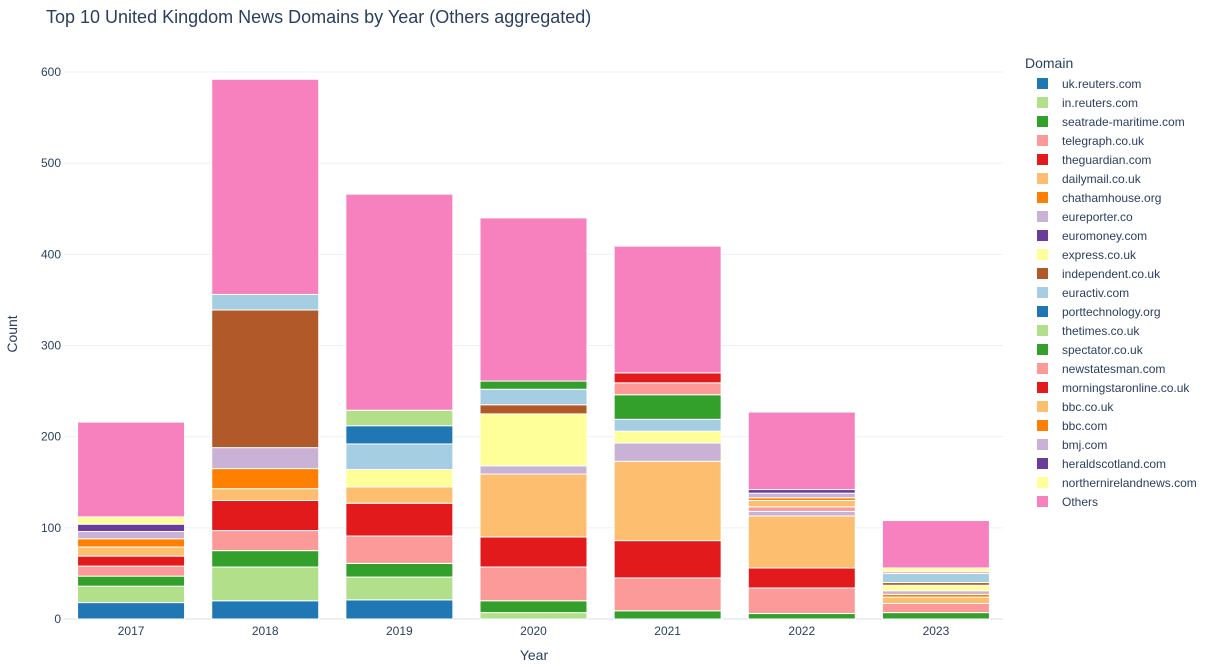 This screenshot has width=1224, height=667. I want to click on legend-item: thetimes.co.uk, so click(1088, 331).